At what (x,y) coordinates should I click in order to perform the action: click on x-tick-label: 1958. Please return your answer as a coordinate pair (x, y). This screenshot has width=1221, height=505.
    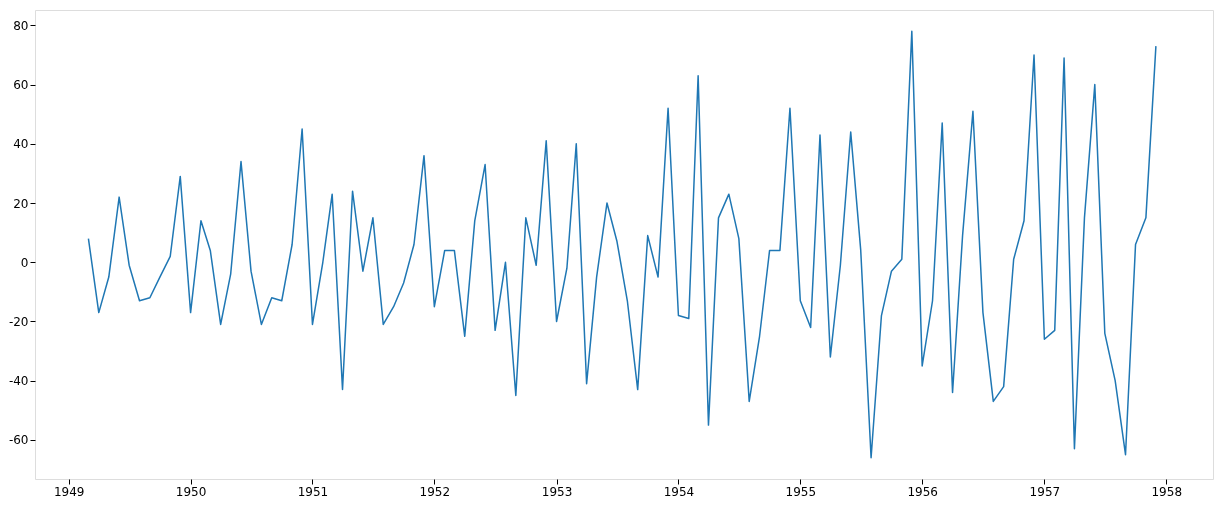
    Looking at the image, I should click on (1167, 491).